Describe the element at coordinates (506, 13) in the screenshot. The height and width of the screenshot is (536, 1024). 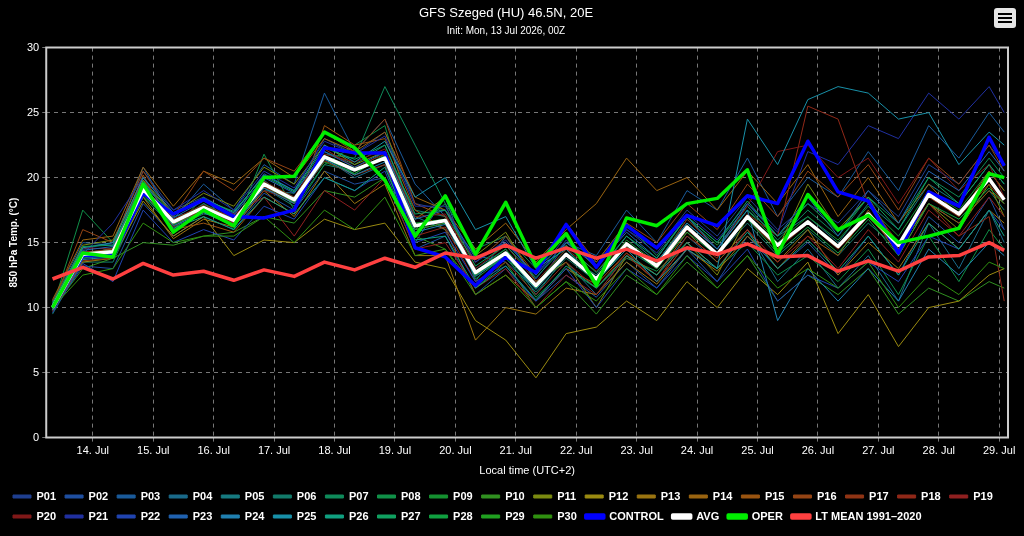
I see `chart-title: GFS Szeged (HU) 46.5N, 20E` at that location.